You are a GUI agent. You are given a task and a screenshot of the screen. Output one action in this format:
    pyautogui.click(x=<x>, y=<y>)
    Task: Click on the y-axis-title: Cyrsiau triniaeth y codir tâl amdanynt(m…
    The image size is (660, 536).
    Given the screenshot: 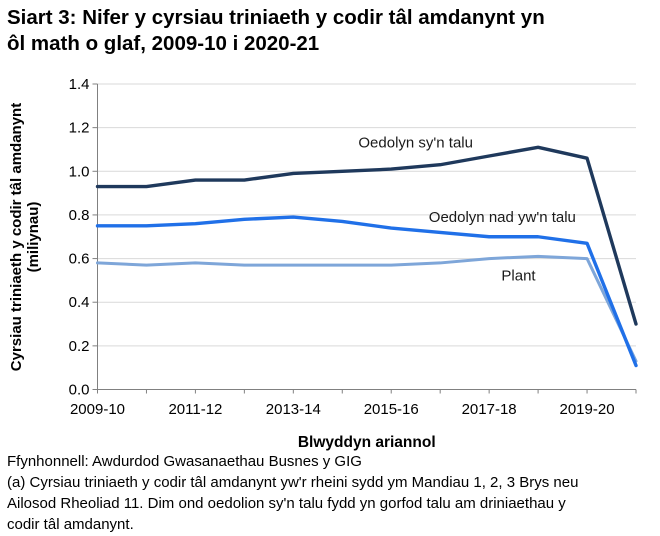 What is the action you would take?
    pyautogui.click(x=25, y=237)
    